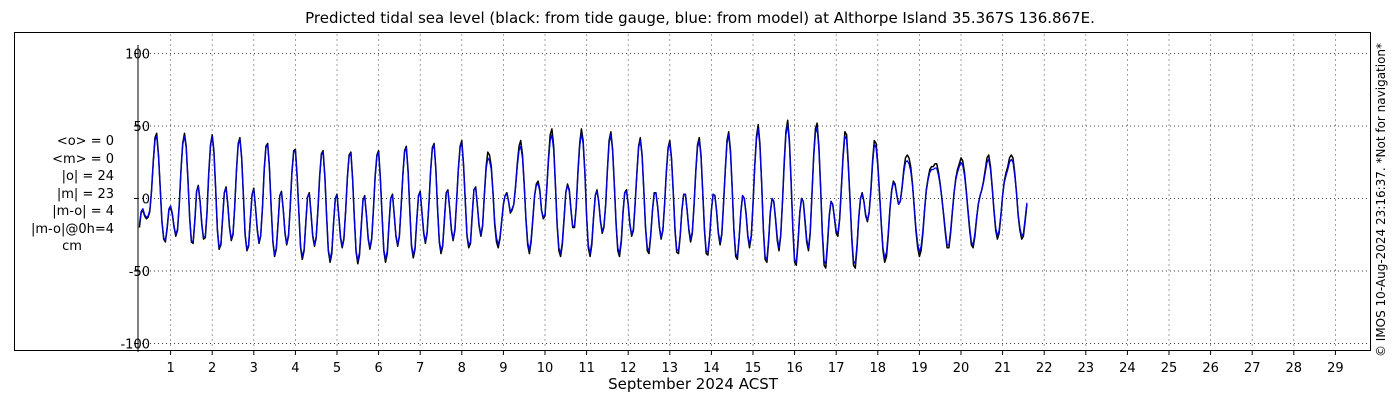  What do you see at coordinates (545, 368) in the screenshot?
I see `x-tick-label: 10` at bounding box center [545, 368].